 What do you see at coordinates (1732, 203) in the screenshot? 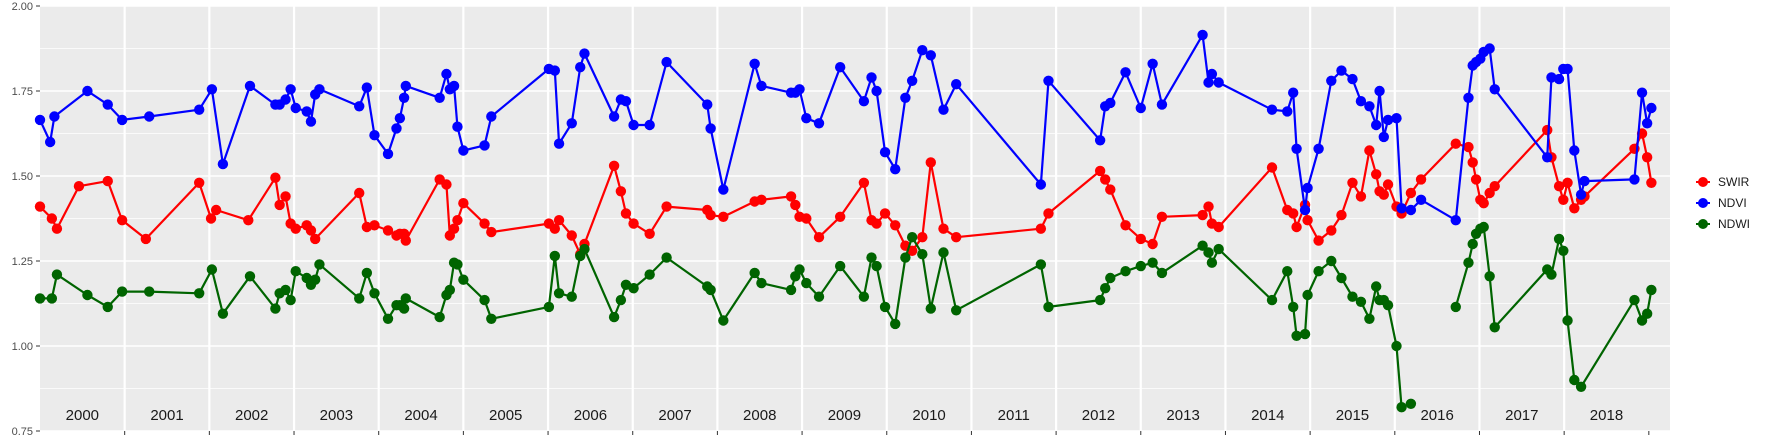
I see `legend-label-ndvi: NDVI` at bounding box center [1732, 203].